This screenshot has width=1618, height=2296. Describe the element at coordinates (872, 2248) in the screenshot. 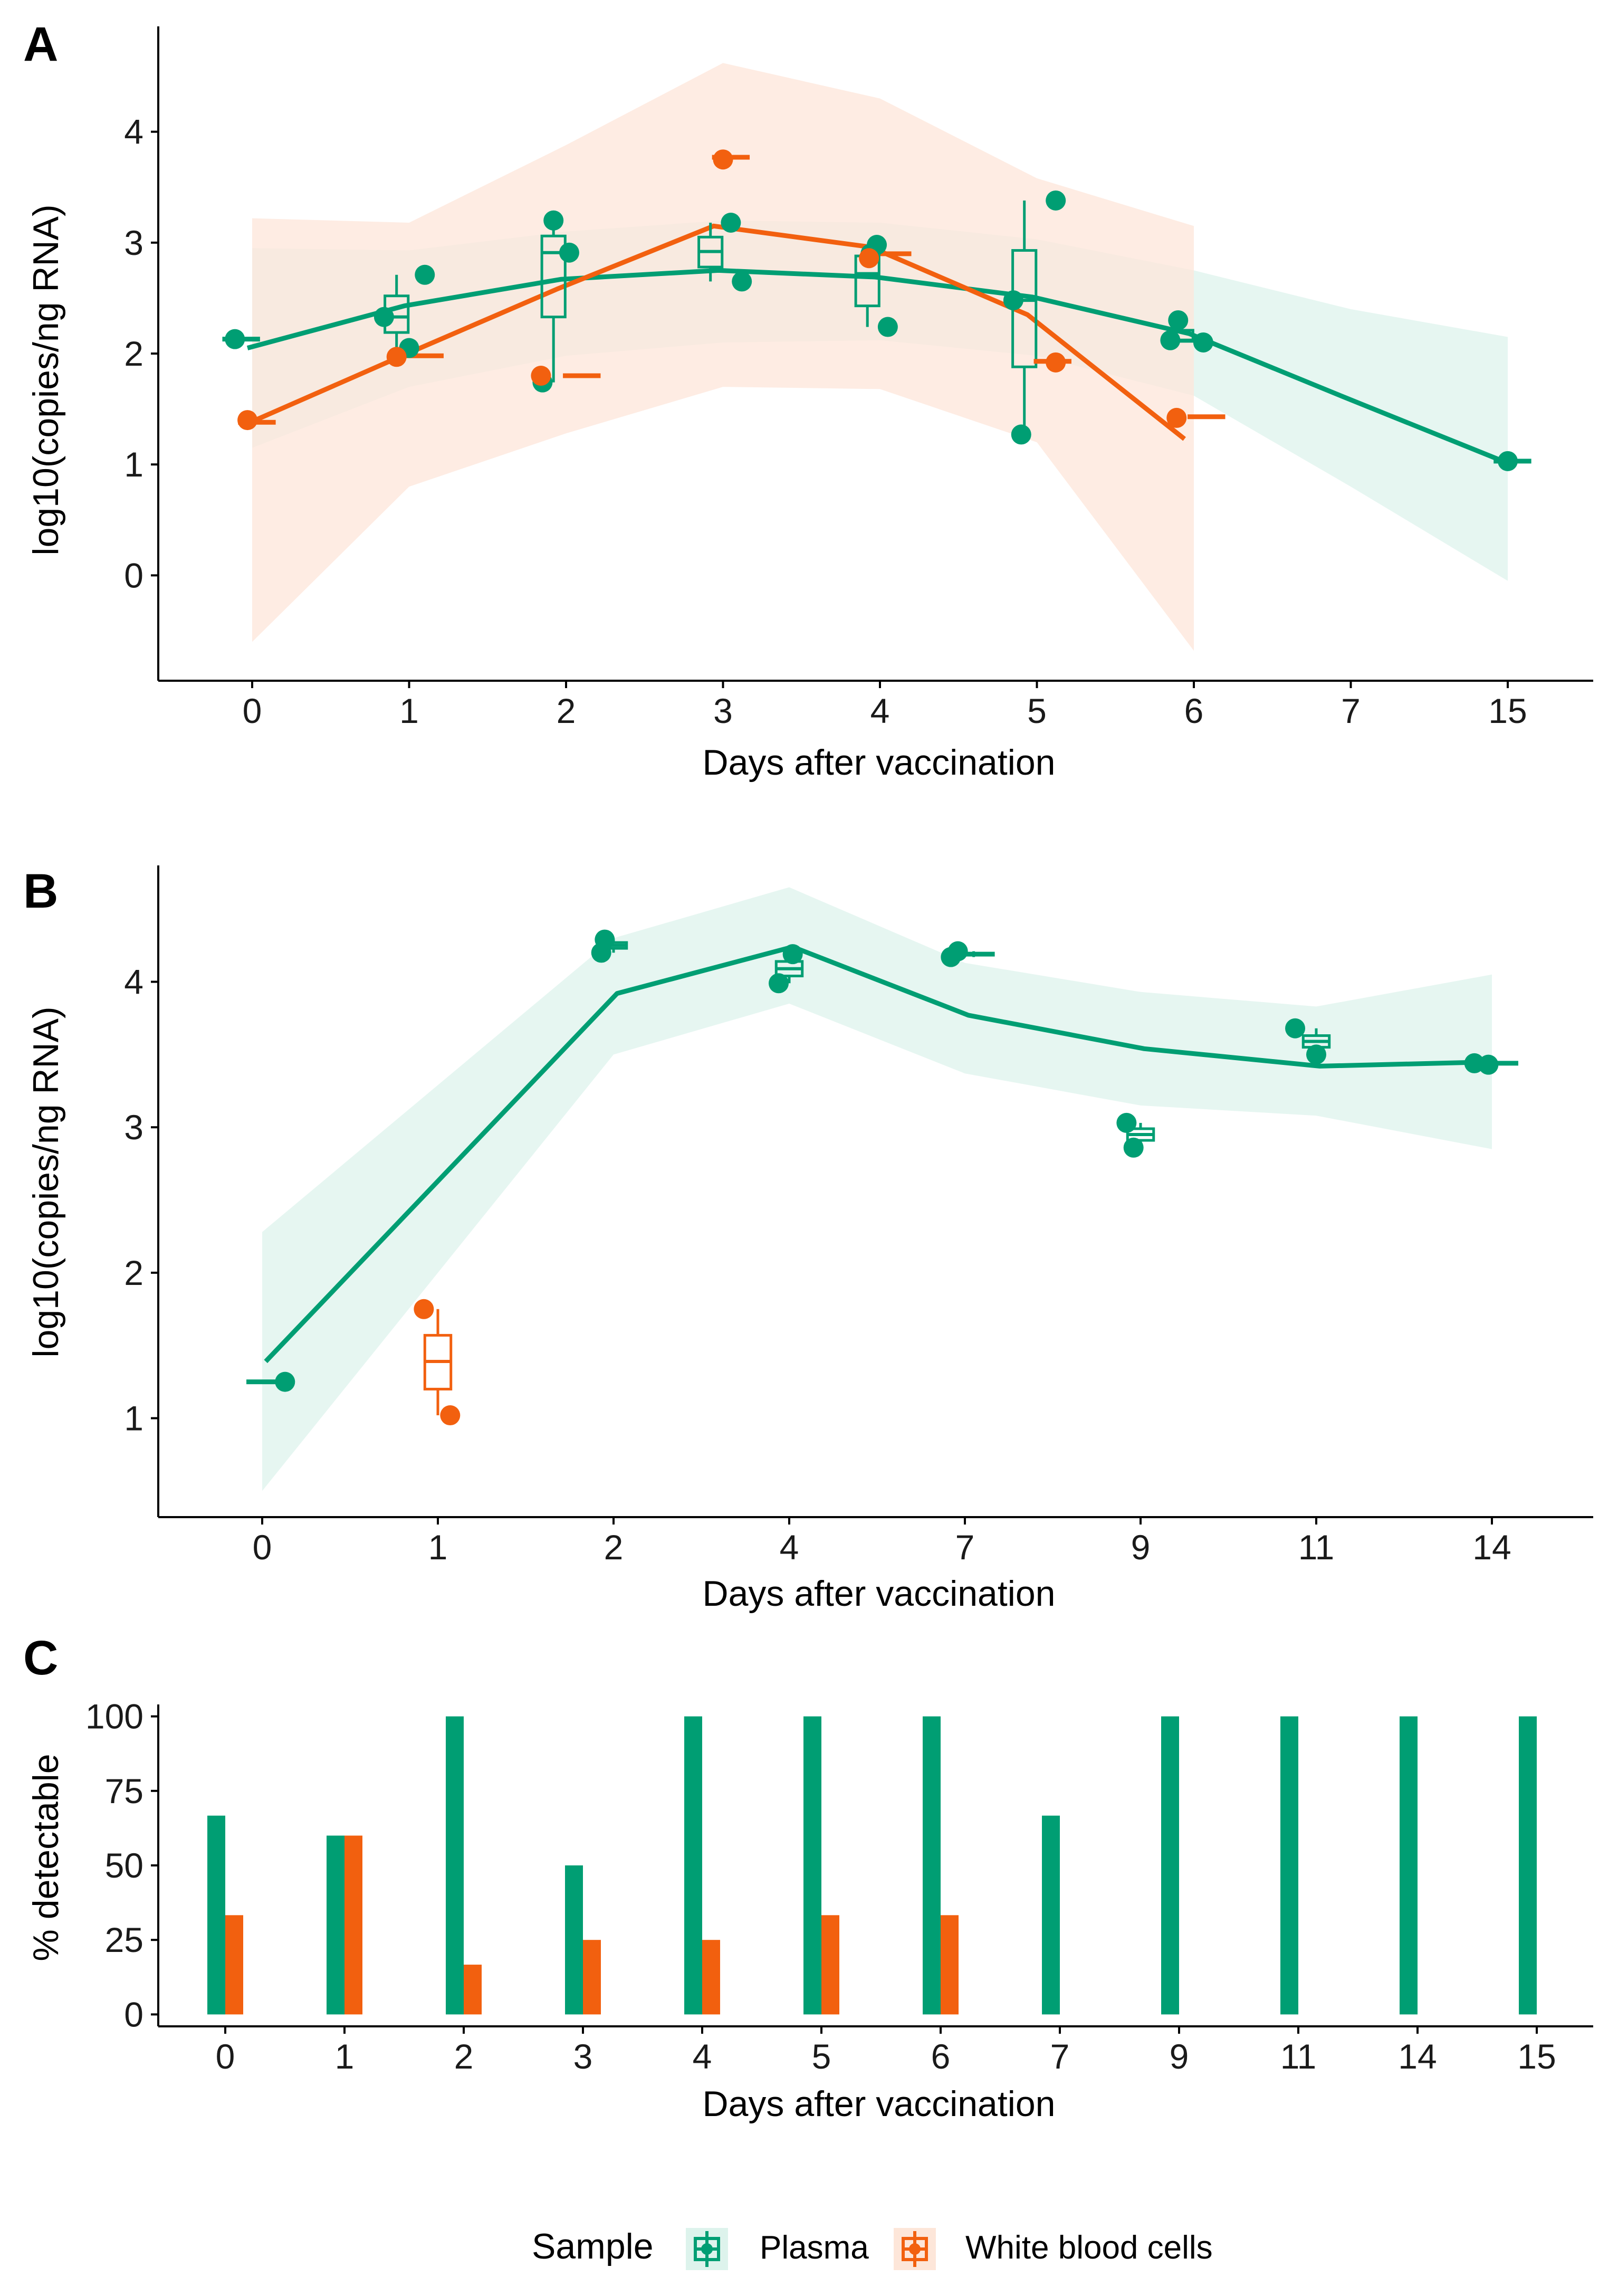

I see `legend: Sample Plasma White blood cells` at that location.